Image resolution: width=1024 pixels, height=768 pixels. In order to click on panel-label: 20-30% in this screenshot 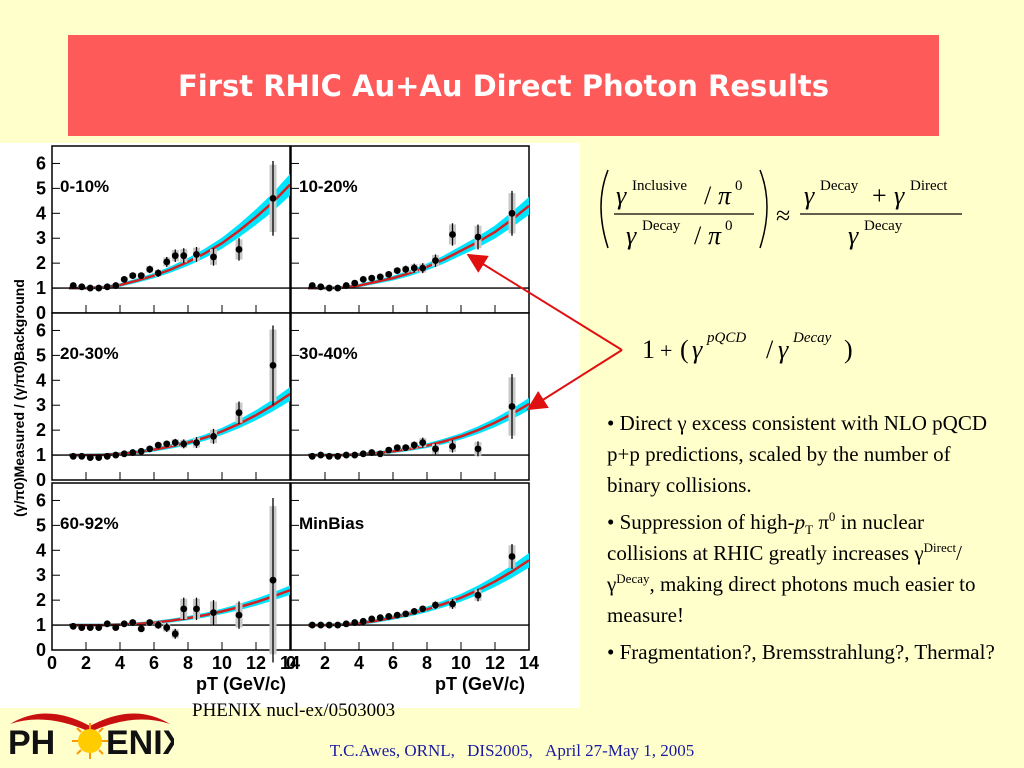, I will do `click(89, 353)`.